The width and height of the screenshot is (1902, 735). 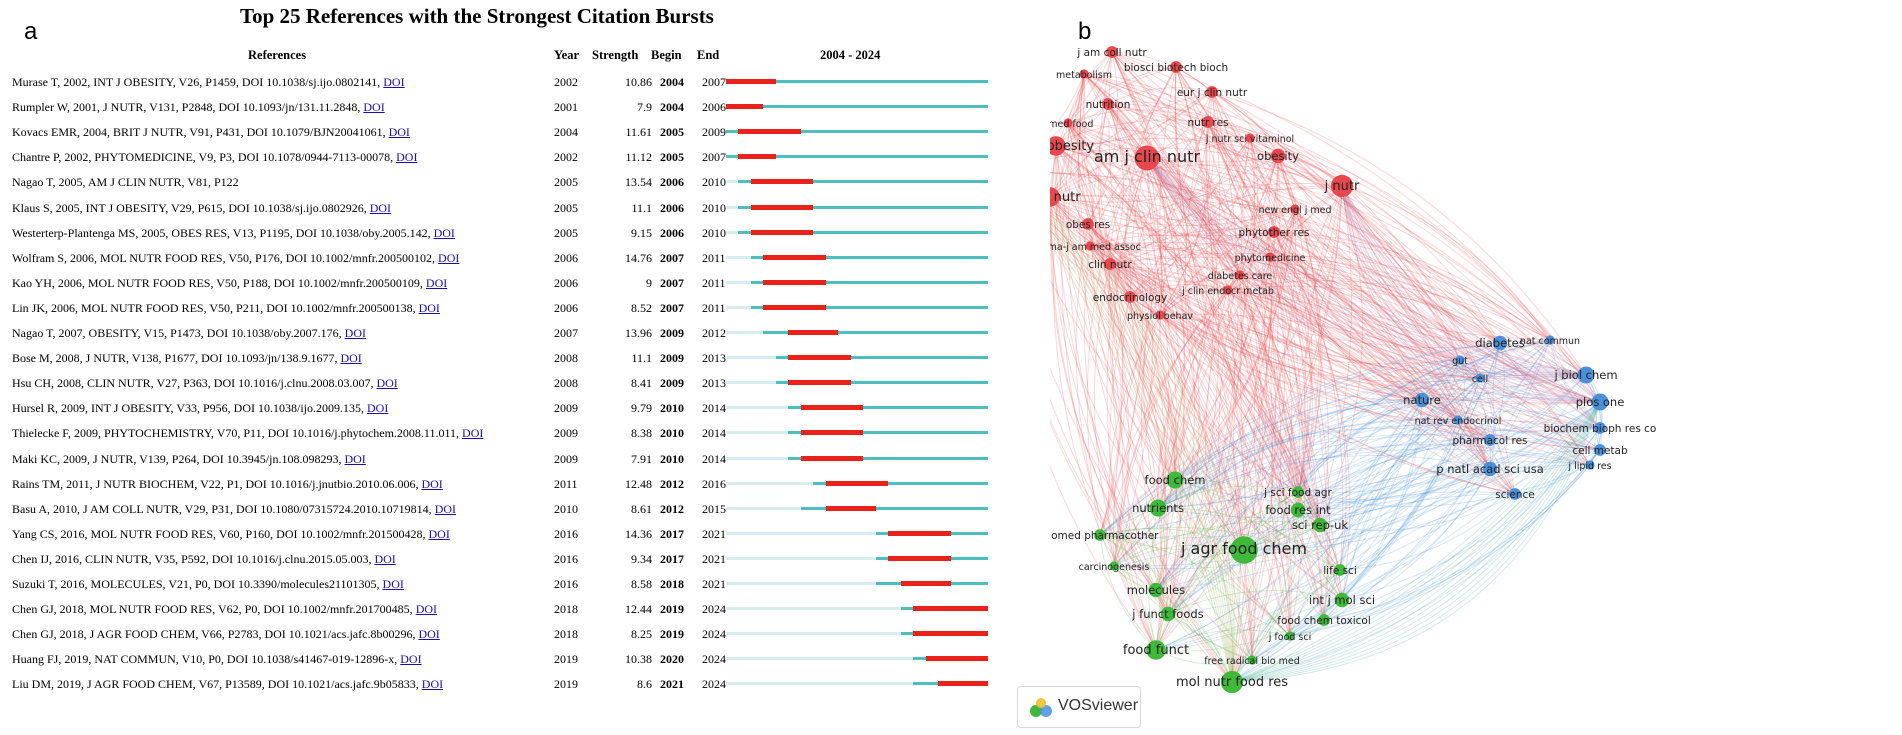 What do you see at coordinates (732, 182) in the screenshot?
I see `timeline-before-publication` at bounding box center [732, 182].